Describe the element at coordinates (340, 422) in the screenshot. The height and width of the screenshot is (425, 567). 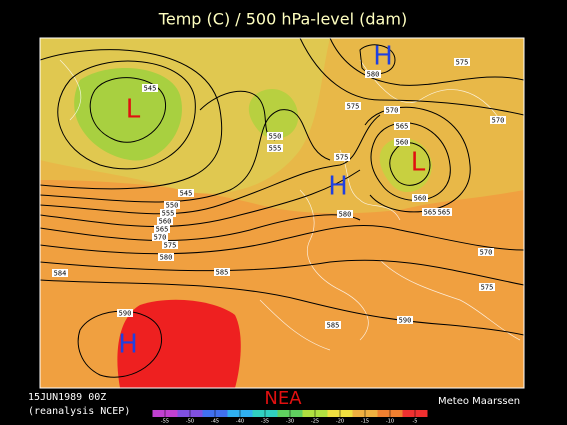
I see `colorbar-tick-label: -20` at that location.